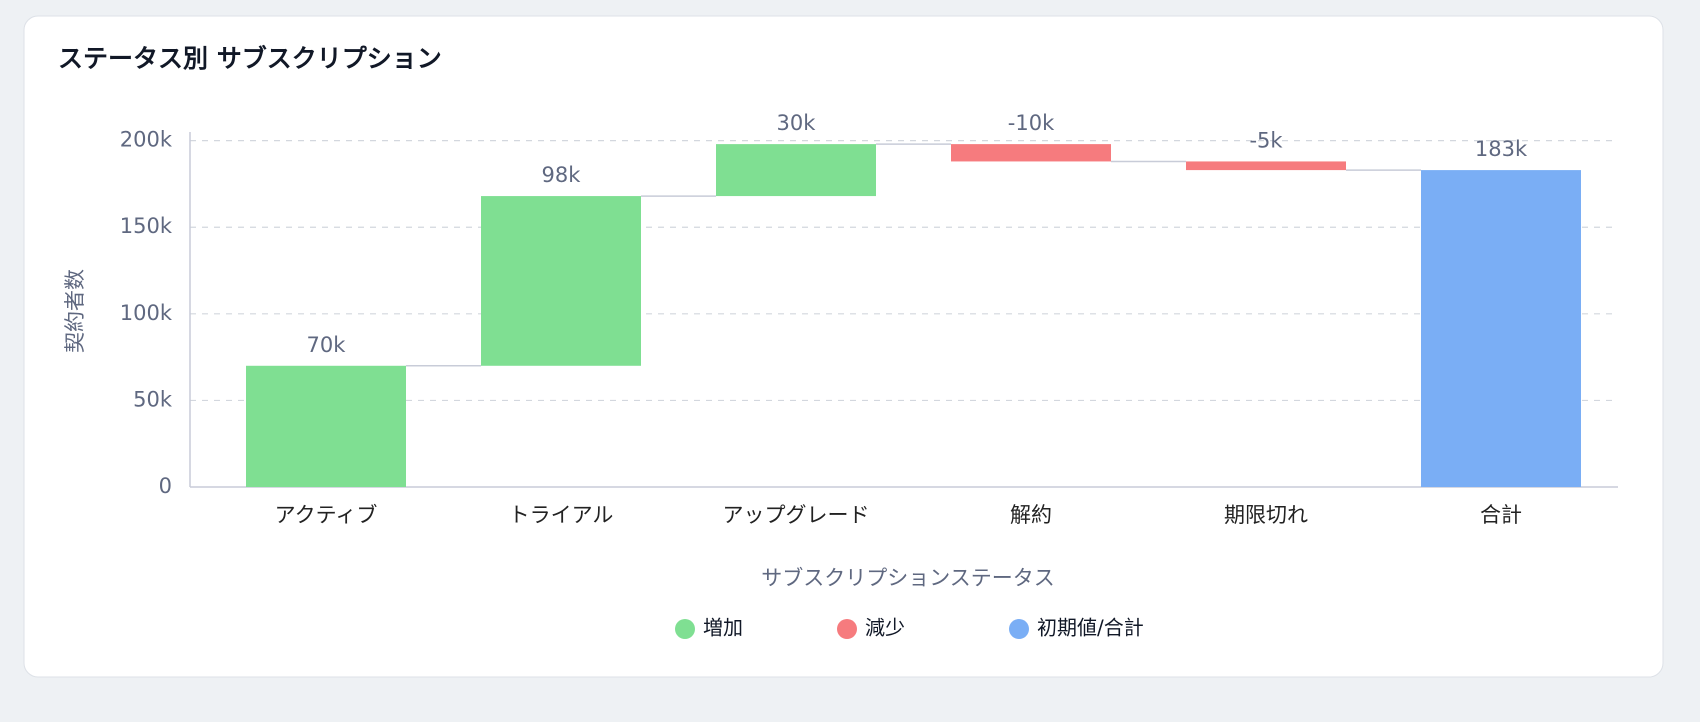 The width and height of the screenshot is (1700, 722). Describe the element at coordinates (146, 313) in the screenshot. I see `y-tick-label: 100k` at that location.